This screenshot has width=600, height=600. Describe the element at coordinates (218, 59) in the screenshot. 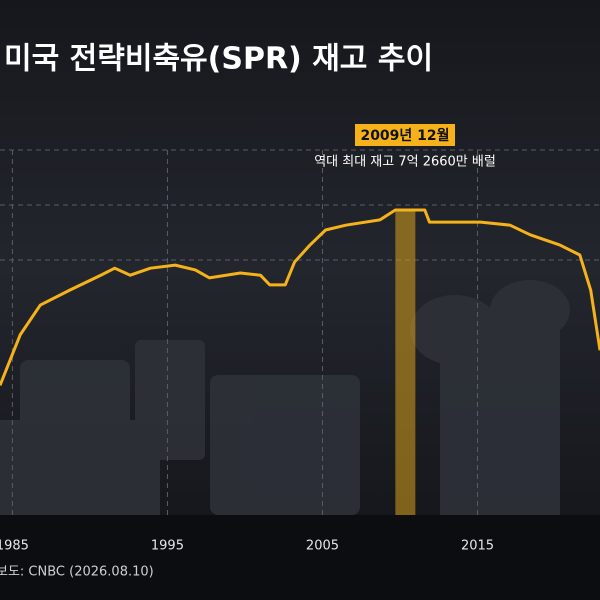

I see `chart-title: 미국 전략비축유(SPR) 재고 추이` at that location.